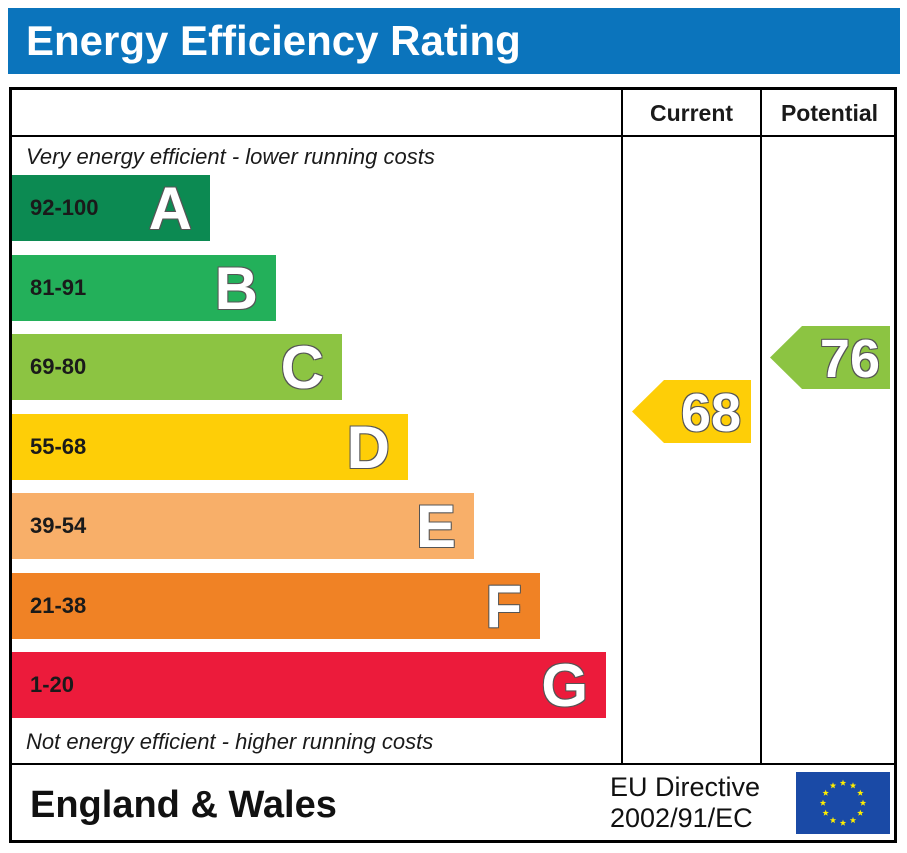 This screenshot has height=853, width=907. I want to click on page-title: Energy Efficiency Rating, so click(273, 40).